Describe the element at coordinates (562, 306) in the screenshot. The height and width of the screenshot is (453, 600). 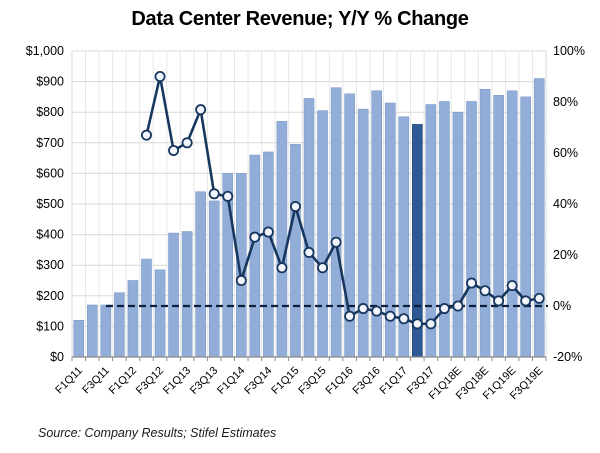
I see `right-axis-label: 0%` at that location.